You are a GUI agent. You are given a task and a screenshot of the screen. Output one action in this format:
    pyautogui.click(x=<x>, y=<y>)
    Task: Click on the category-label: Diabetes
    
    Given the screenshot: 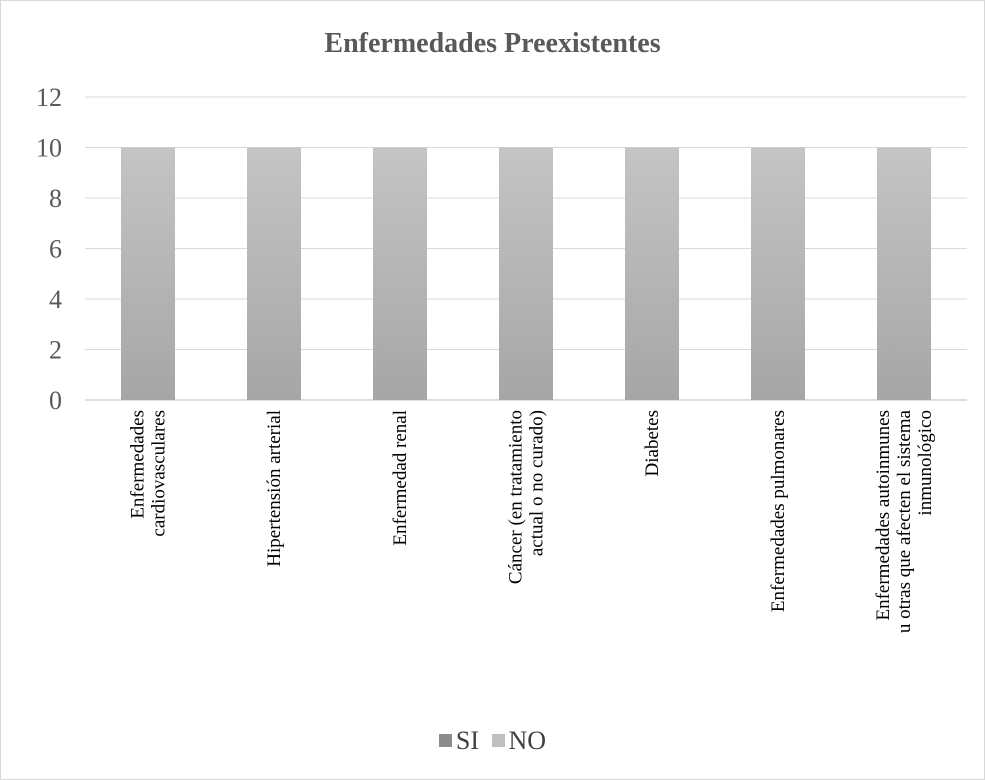 What is the action you would take?
    pyautogui.click(x=652, y=443)
    